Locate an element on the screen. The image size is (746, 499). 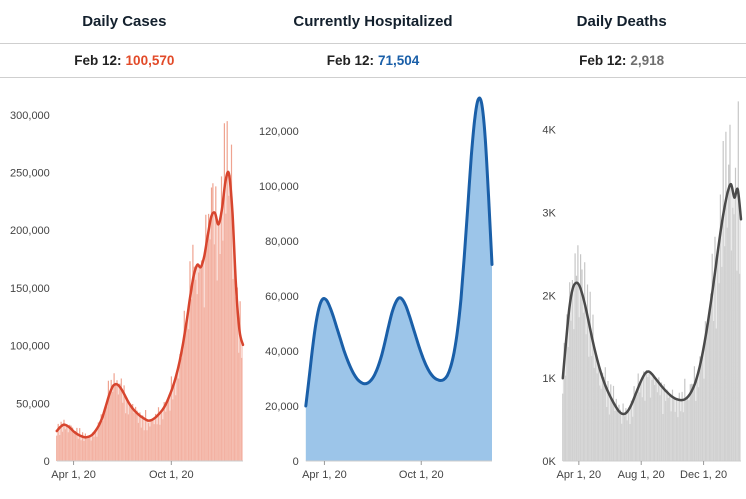
daily-deaths-title: Daily Deaths is located at coordinates (621, 21).